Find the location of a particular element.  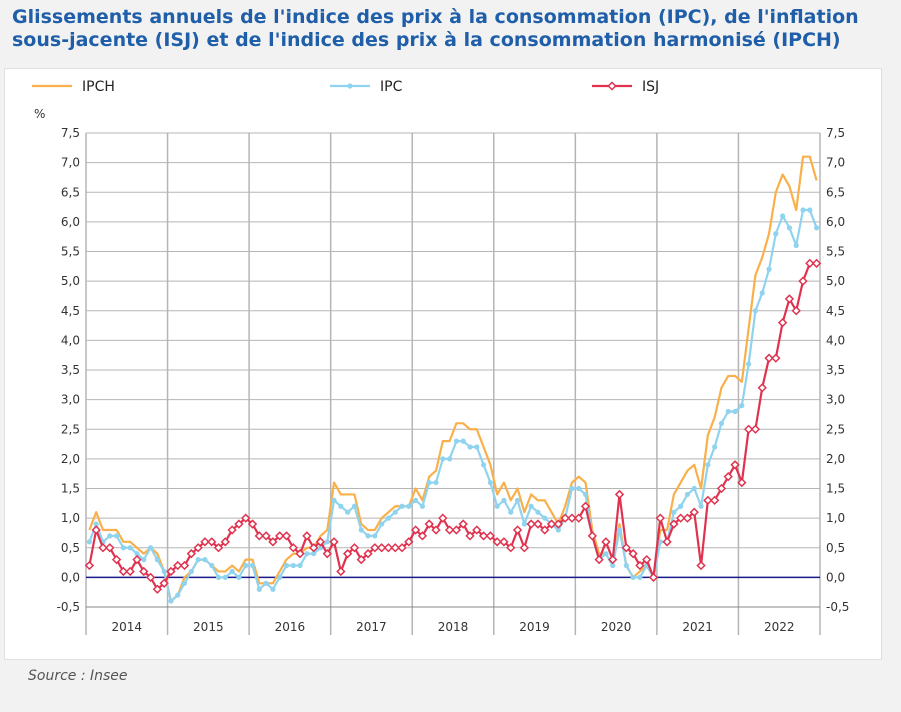

x-tick-label: 2014 is located at coordinates (127, 627).